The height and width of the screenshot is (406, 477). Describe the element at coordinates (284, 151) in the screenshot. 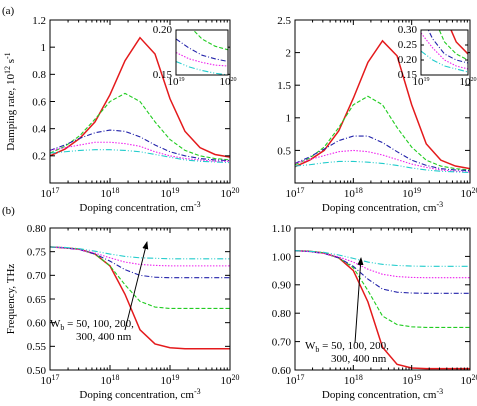

I see `y-tick-label: 0.5` at that location.